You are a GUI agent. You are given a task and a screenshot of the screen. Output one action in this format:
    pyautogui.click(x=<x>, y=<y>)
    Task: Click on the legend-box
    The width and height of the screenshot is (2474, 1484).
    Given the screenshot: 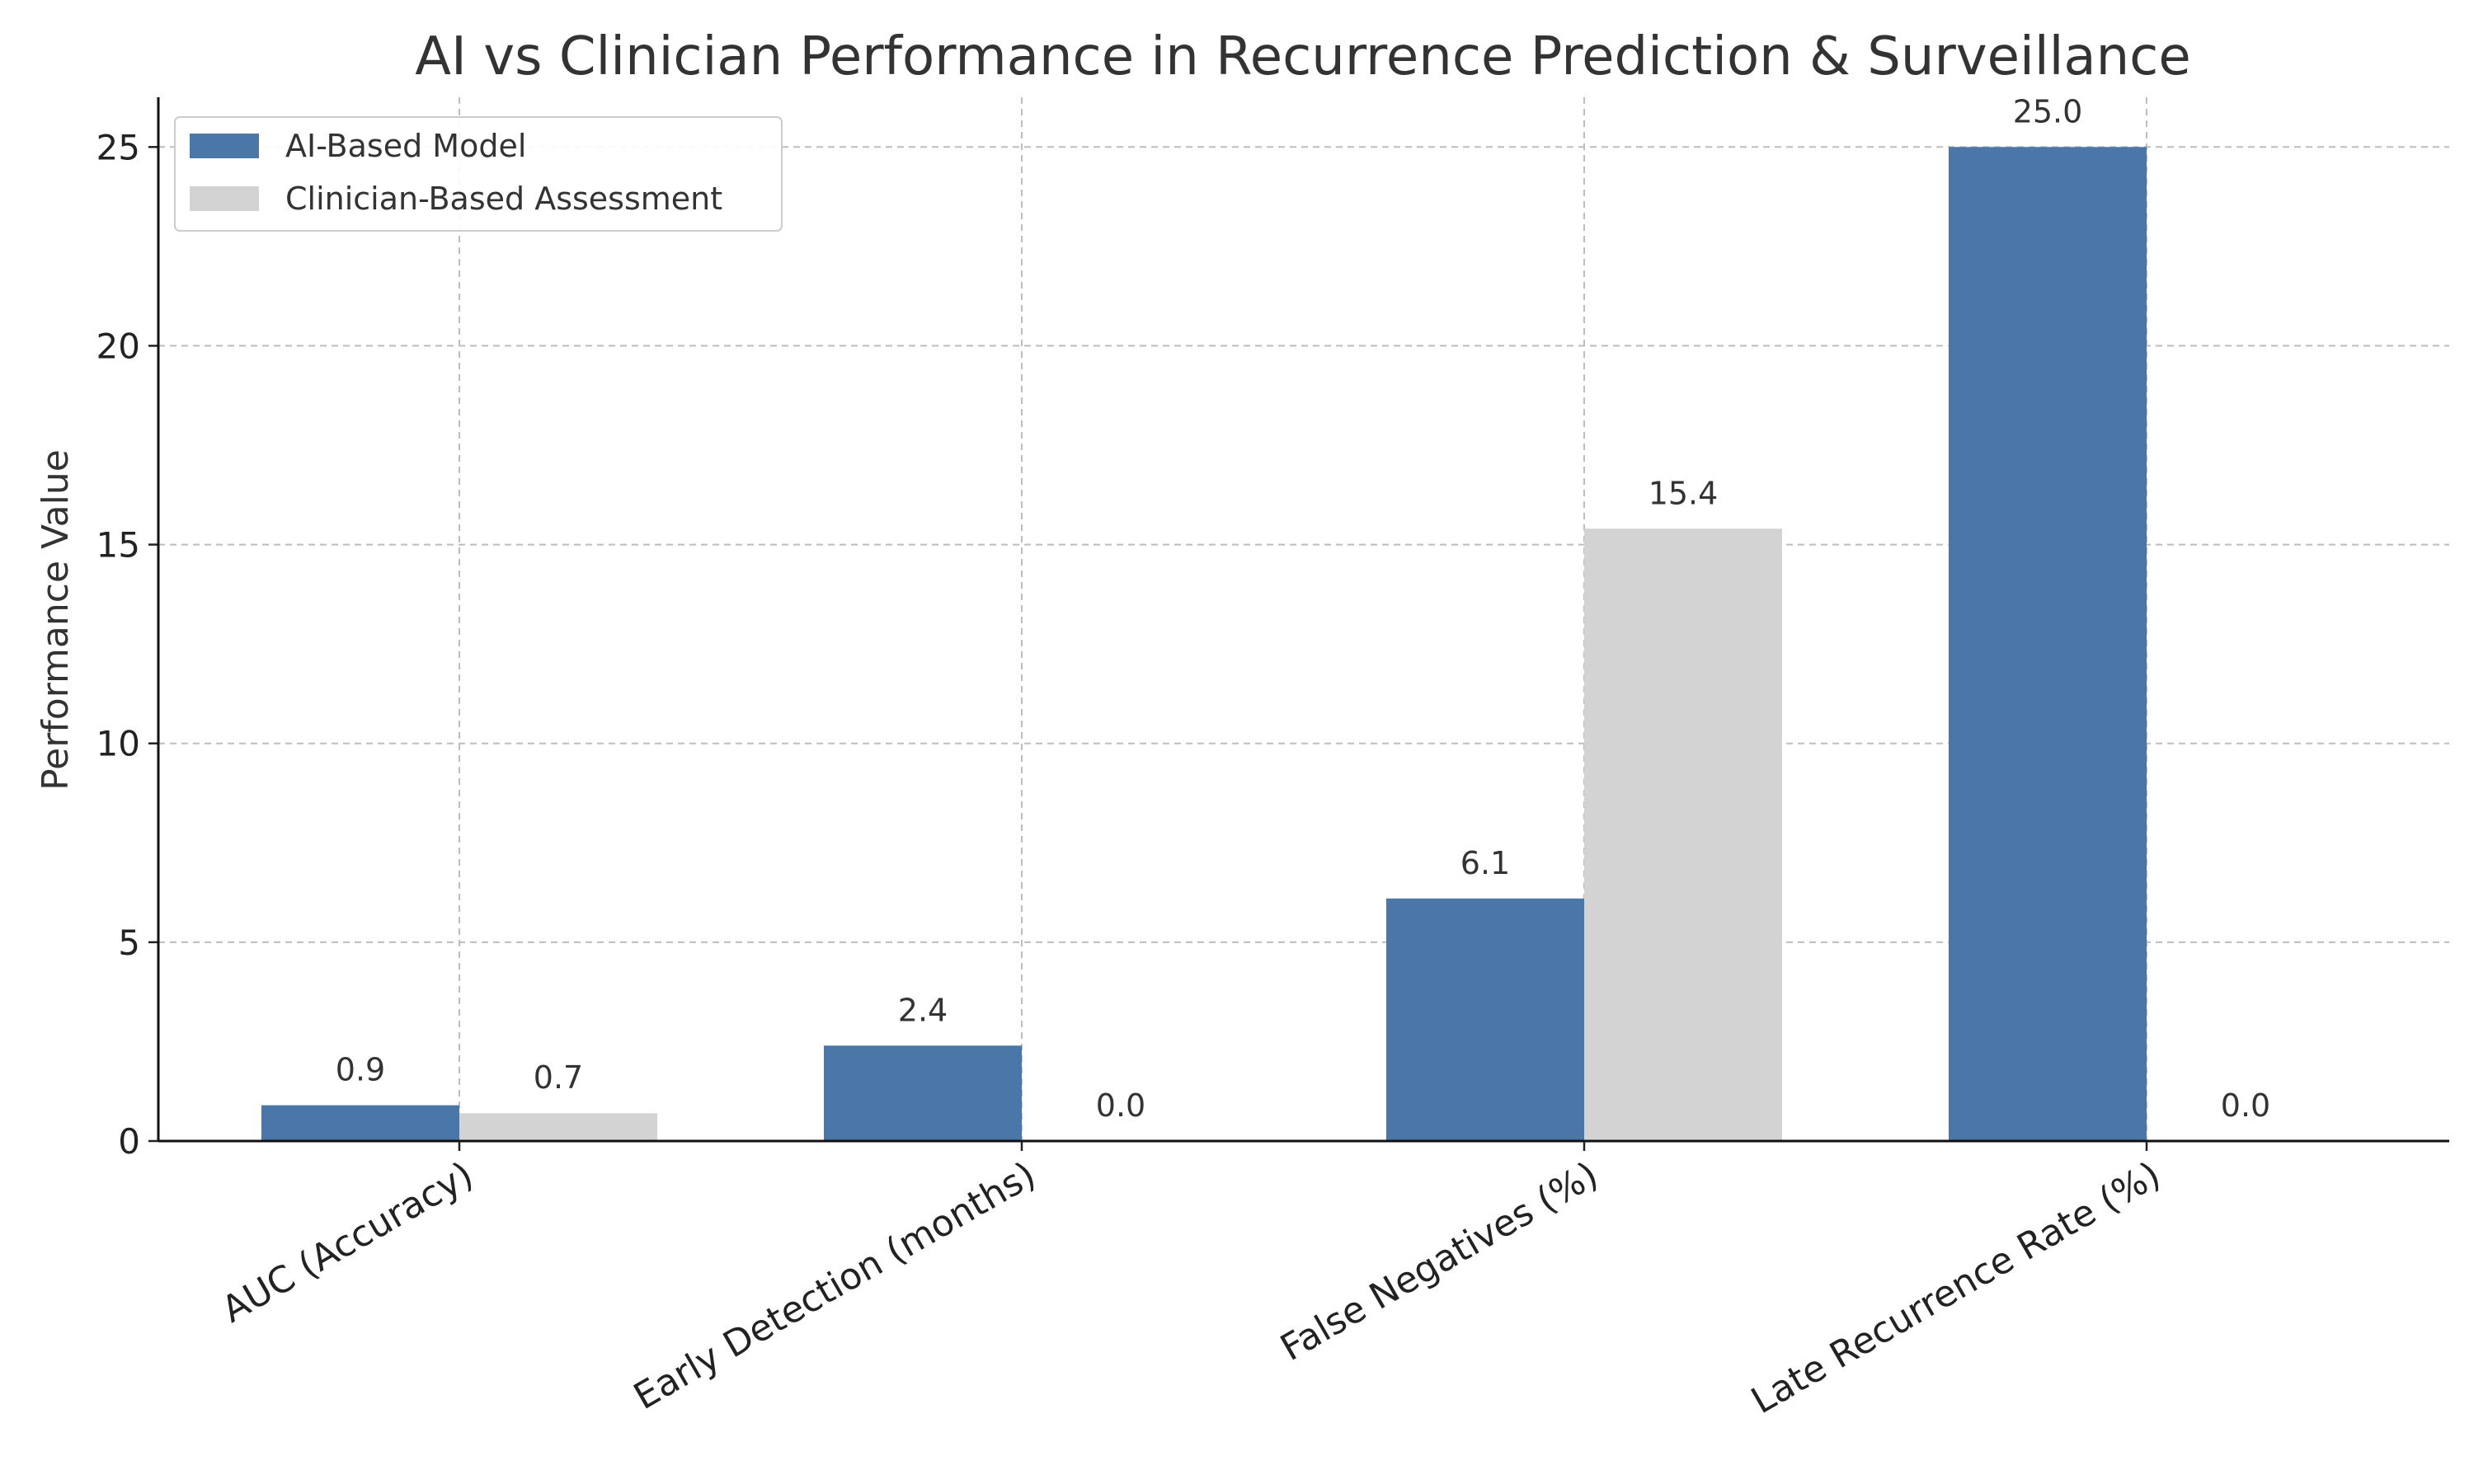 What is the action you would take?
    pyautogui.click(x=478, y=174)
    